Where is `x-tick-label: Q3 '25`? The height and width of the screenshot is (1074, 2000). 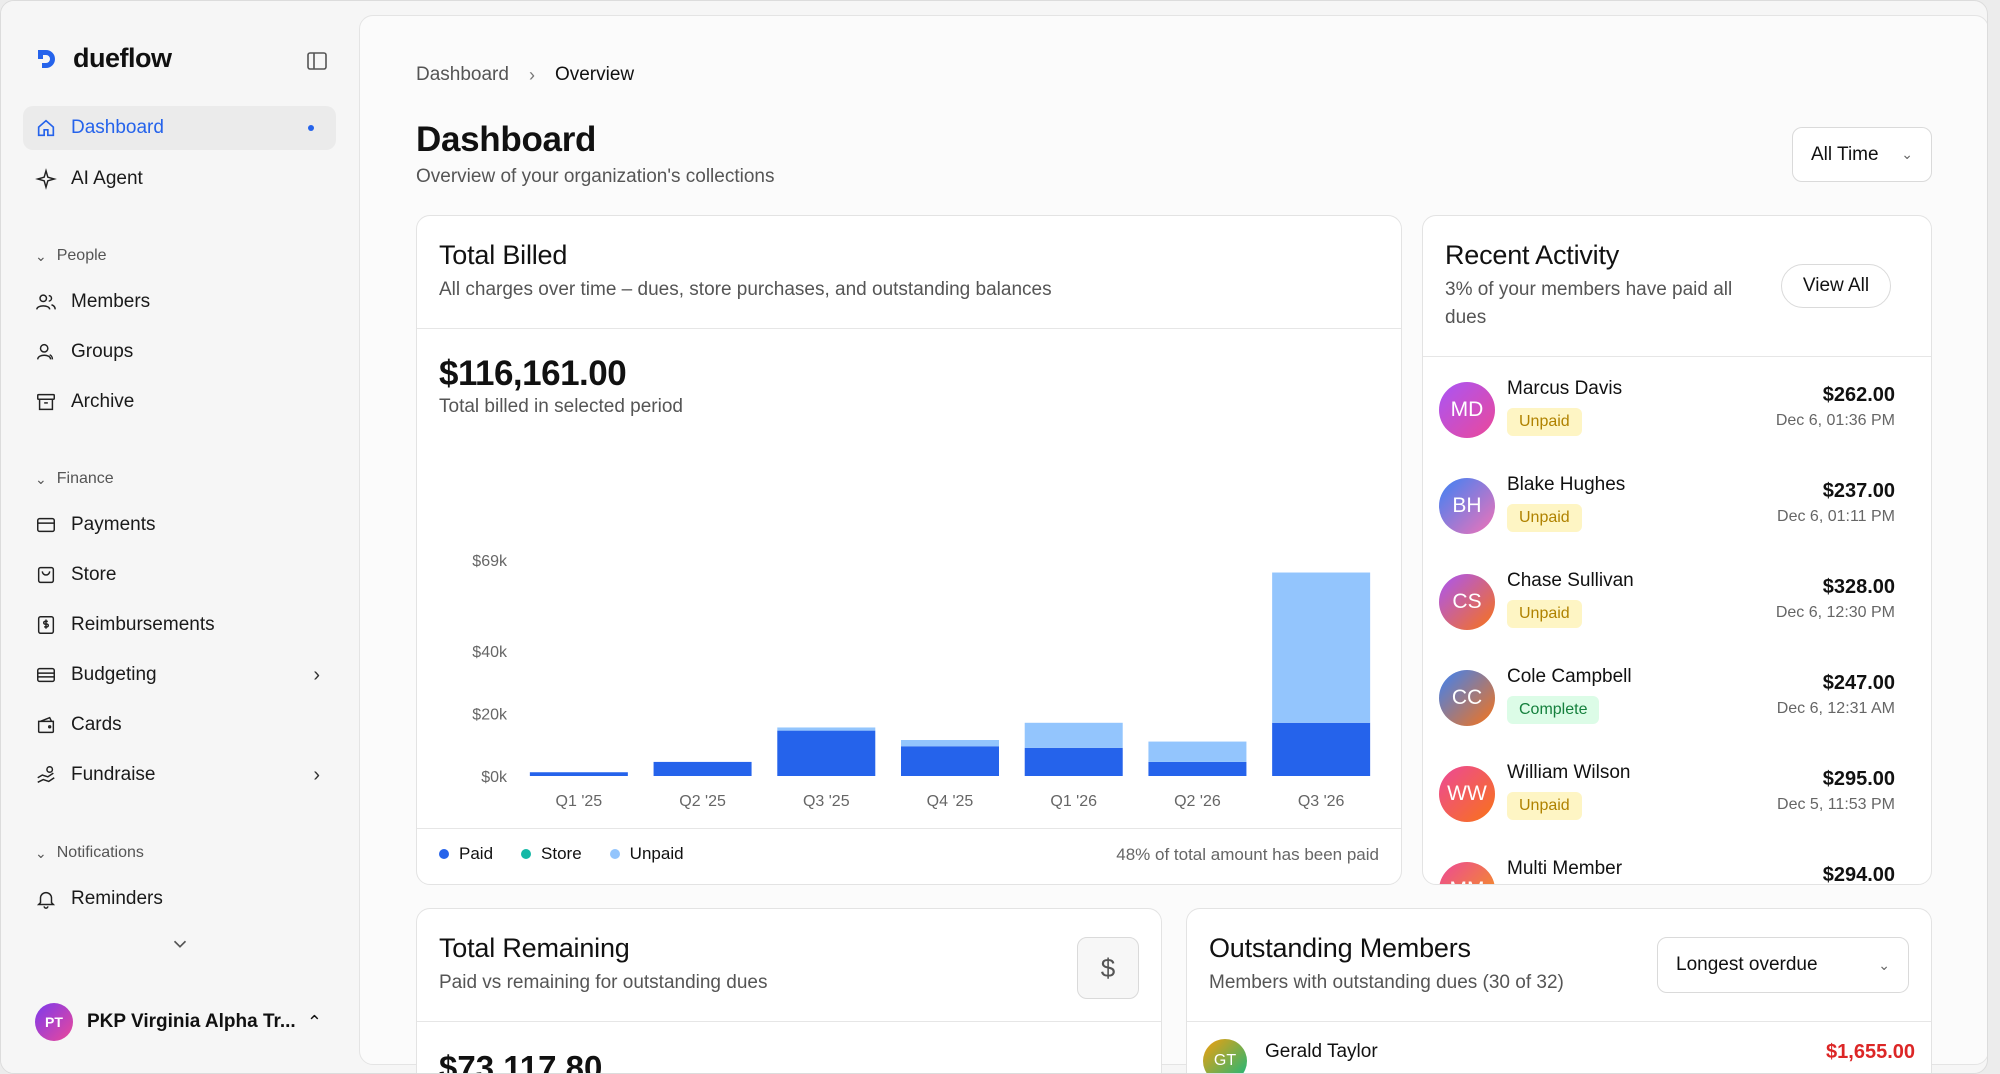 x-tick-label: Q3 '25 is located at coordinates (826, 801).